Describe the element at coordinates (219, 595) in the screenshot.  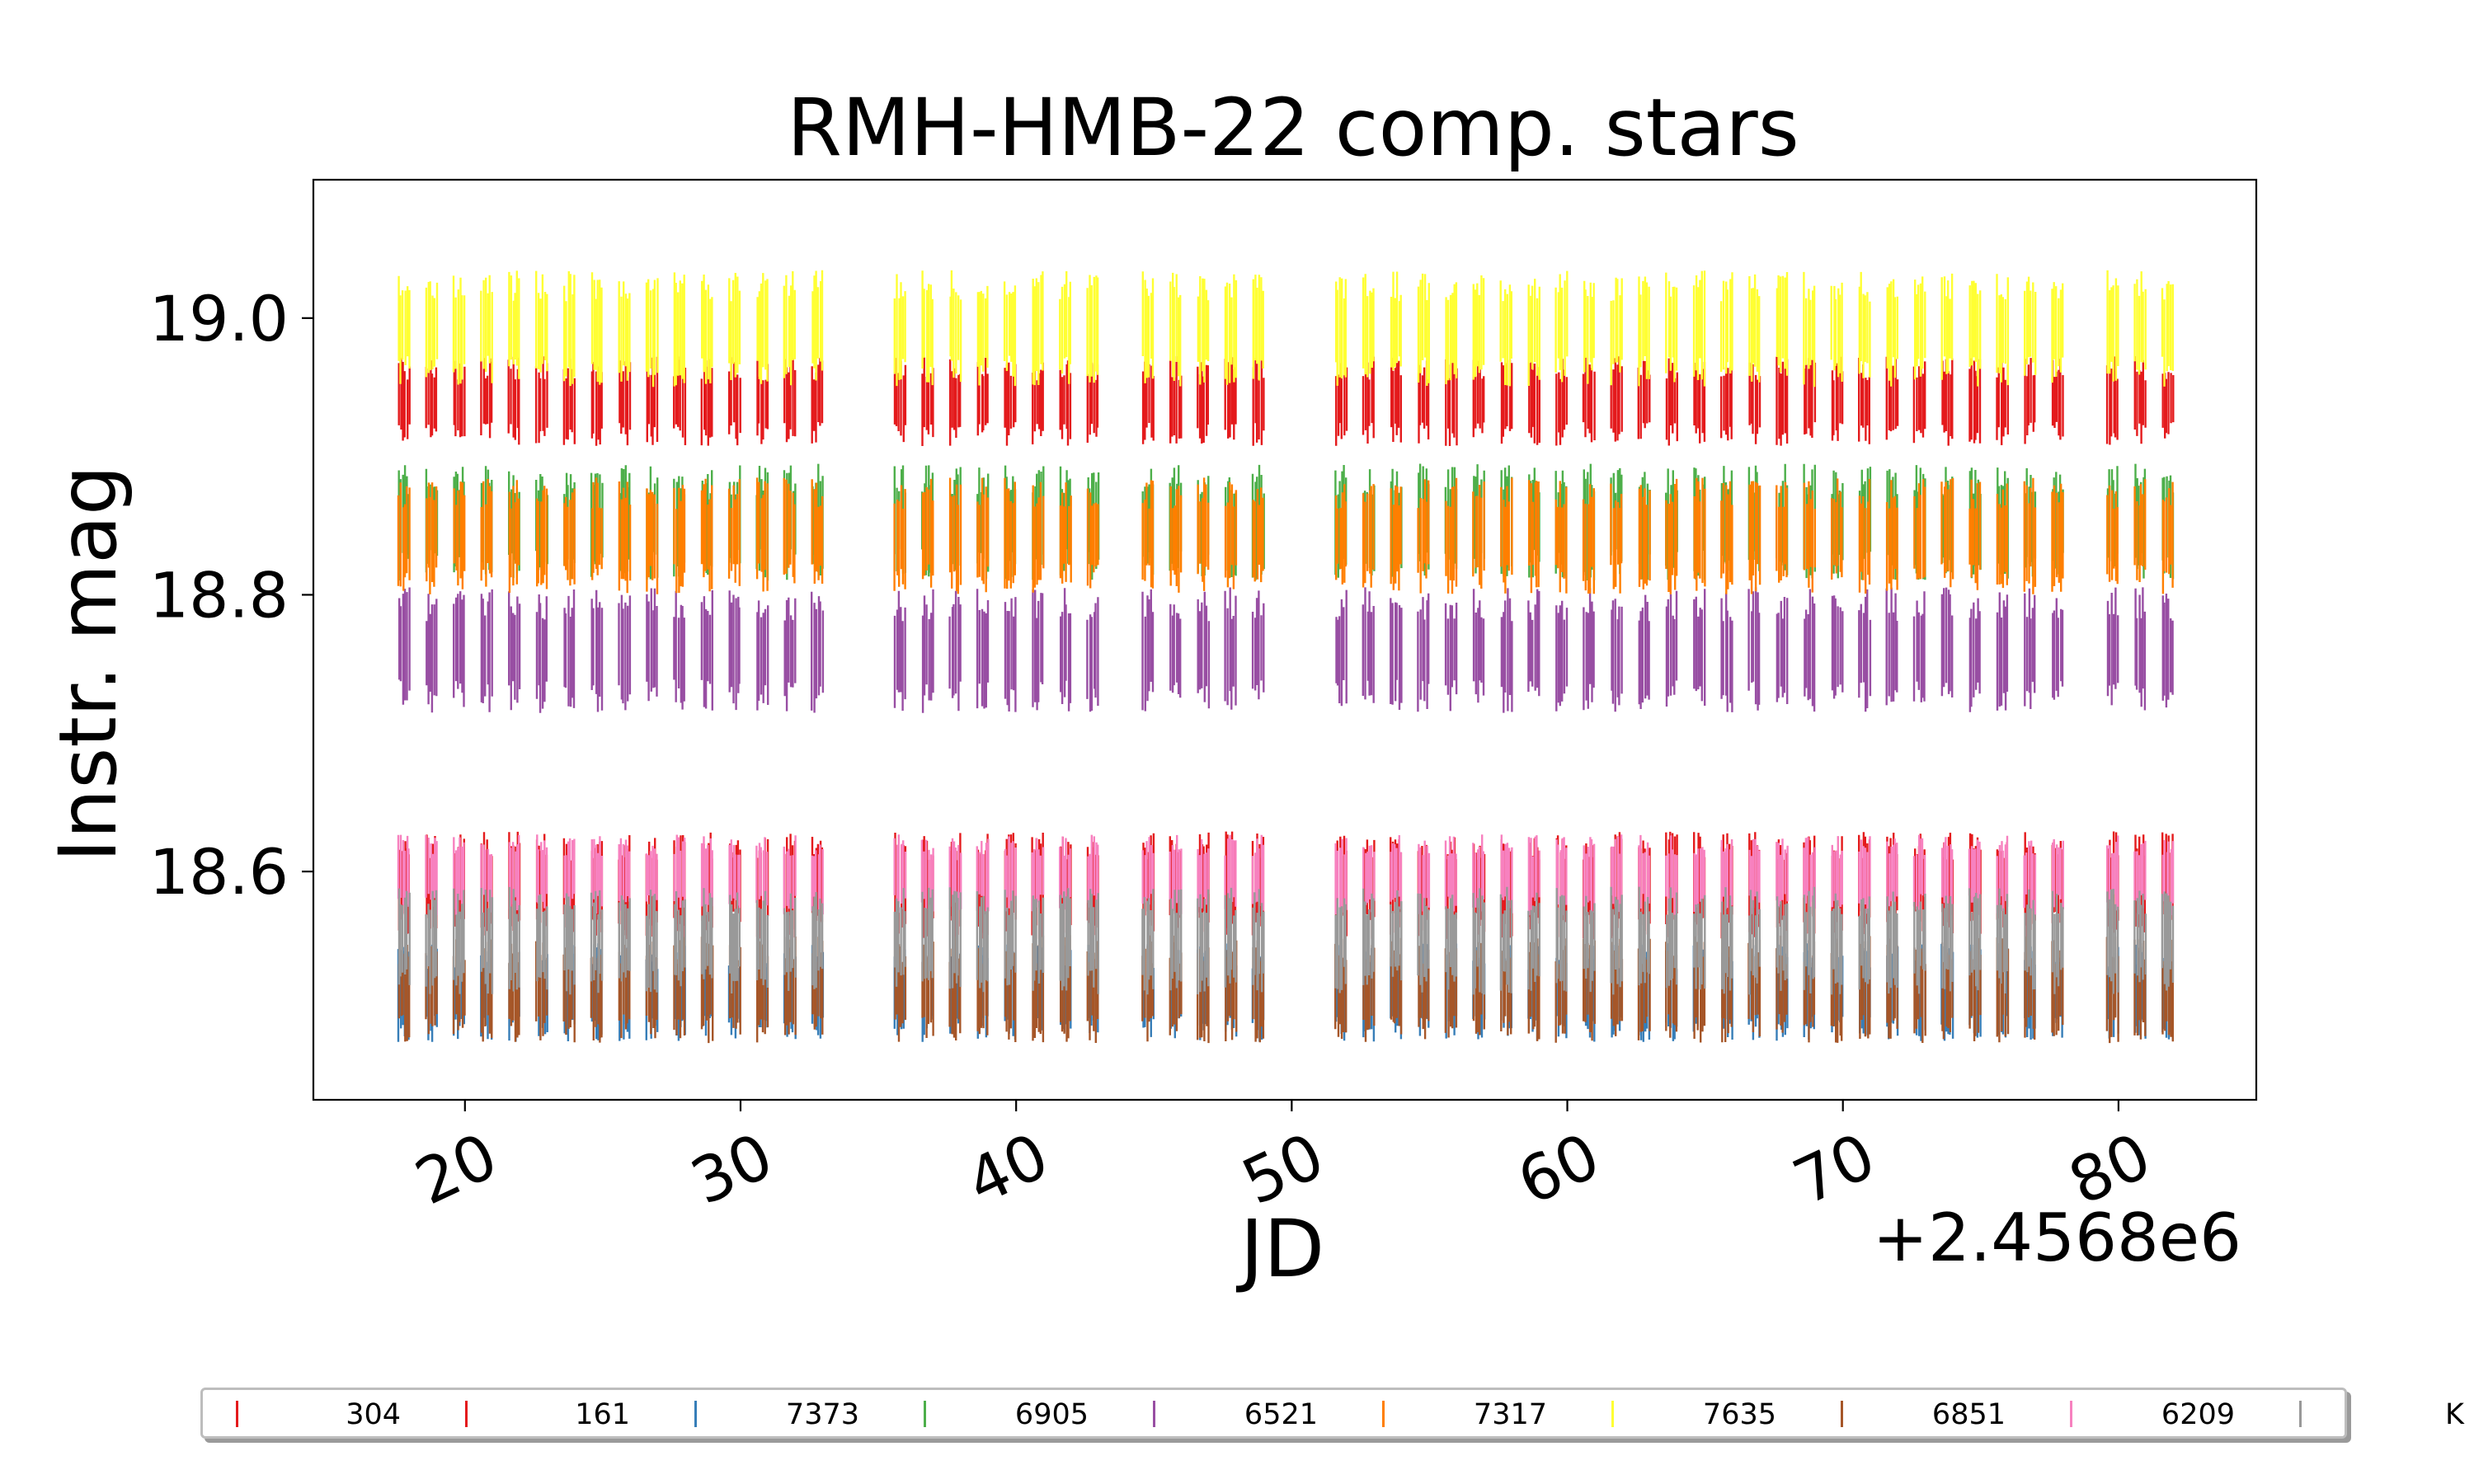
I see `y-tick-label: 18.8` at that location.